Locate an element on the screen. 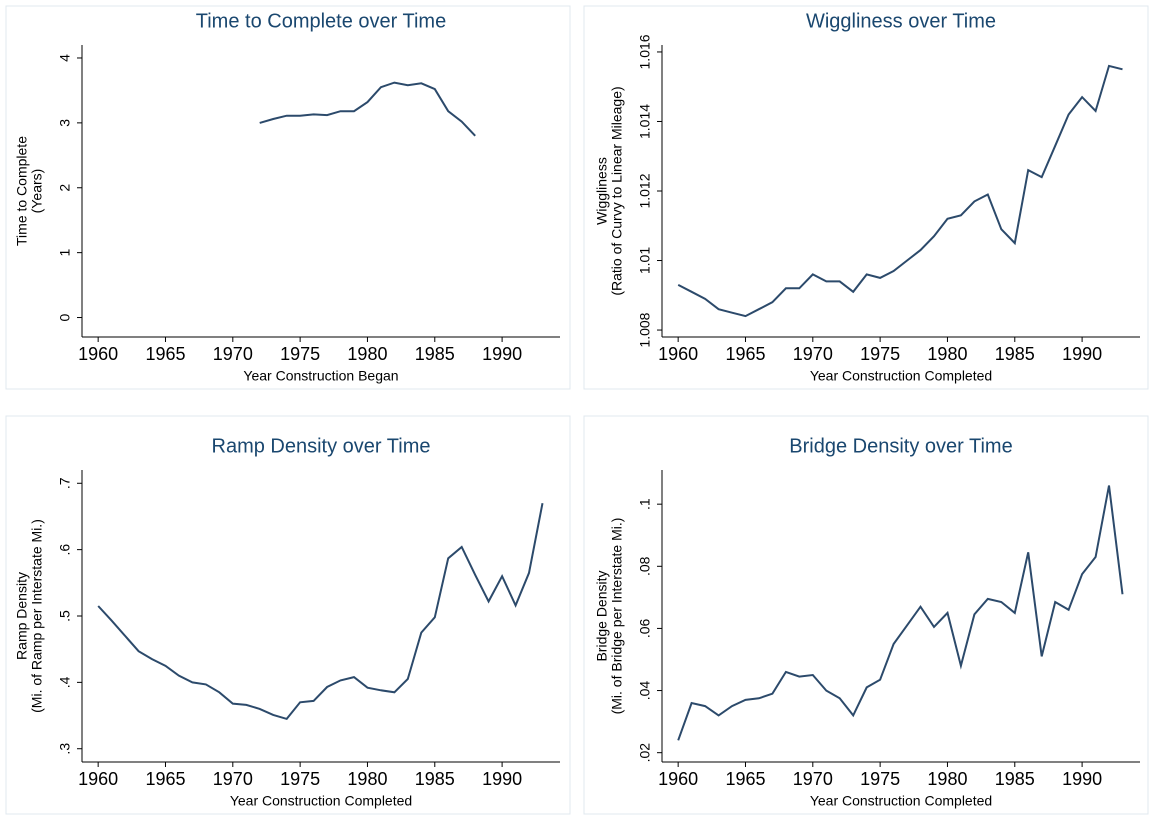  y-tick-label: 1.014 is located at coordinates (645, 121).